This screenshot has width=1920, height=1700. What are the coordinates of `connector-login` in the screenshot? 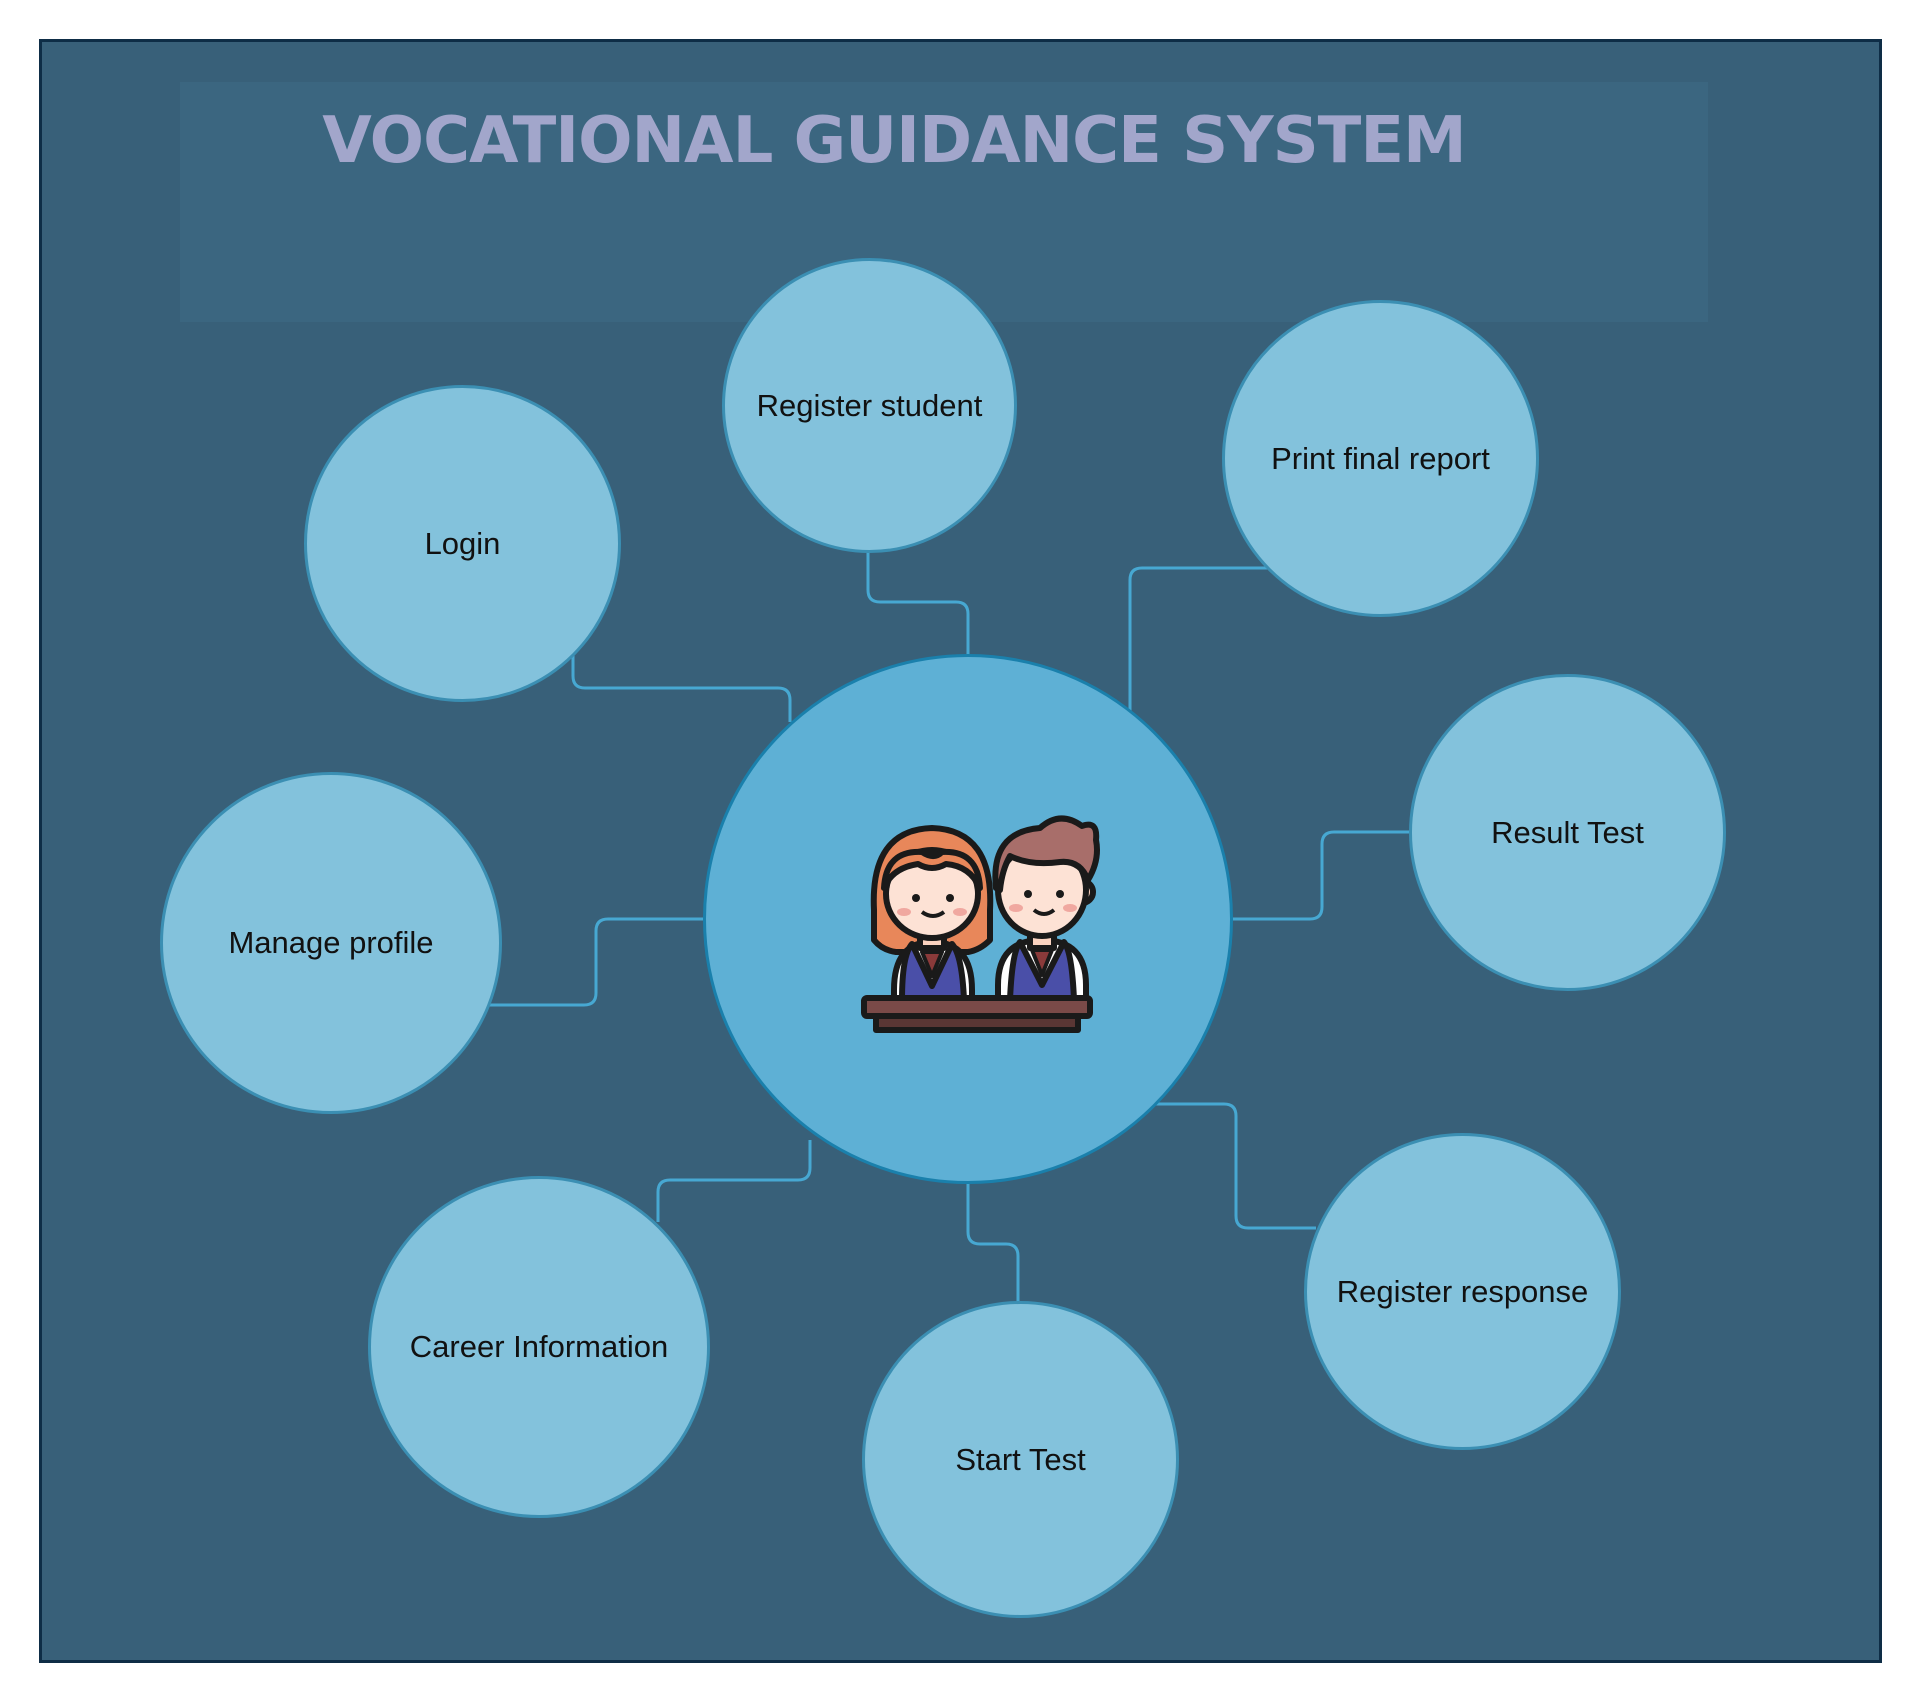 It's located at (681, 687).